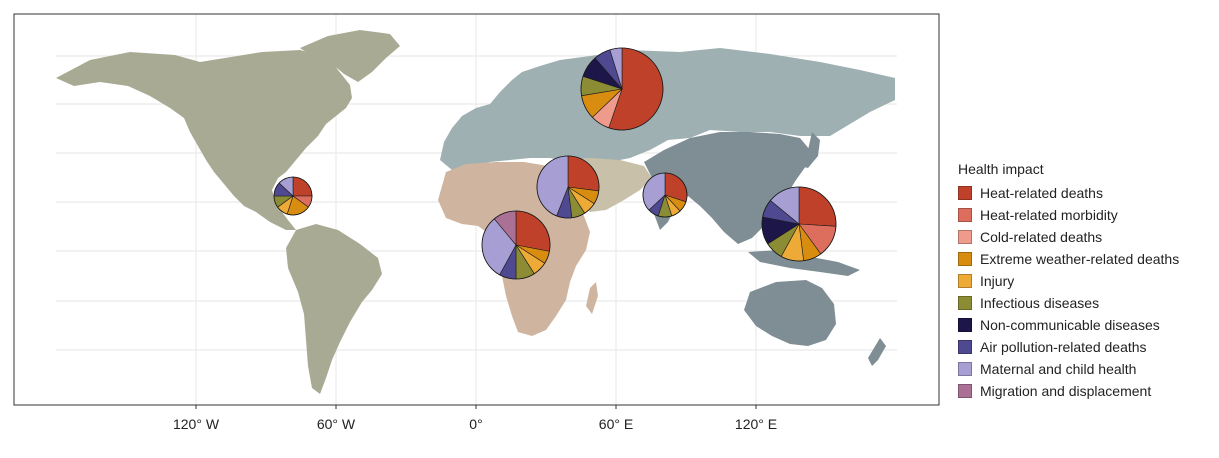 The image size is (1219, 458). What do you see at coordinates (790, 313) in the screenshot?
I see `australia-landmass` at bounding box center [790, 313].